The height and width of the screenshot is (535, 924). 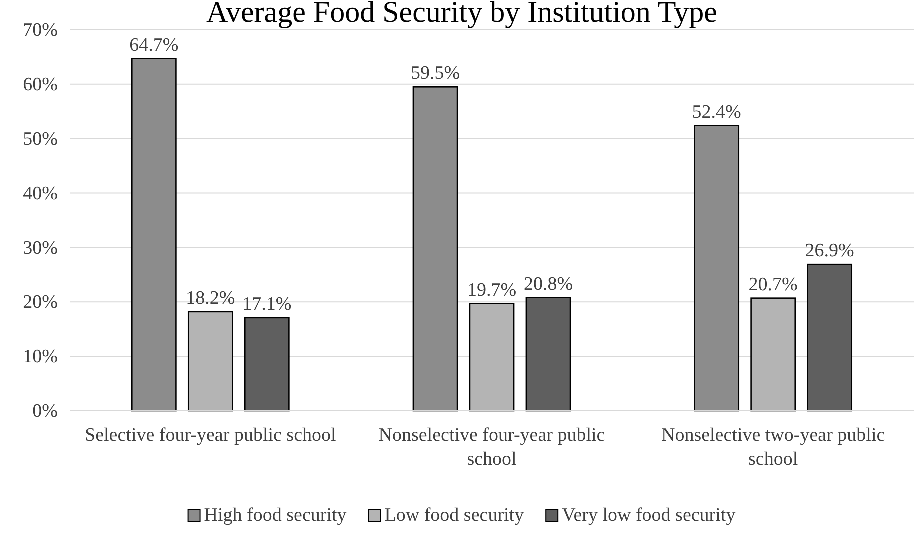 I want to click on y-tick-label: 0%, so click(x=45, y=411).